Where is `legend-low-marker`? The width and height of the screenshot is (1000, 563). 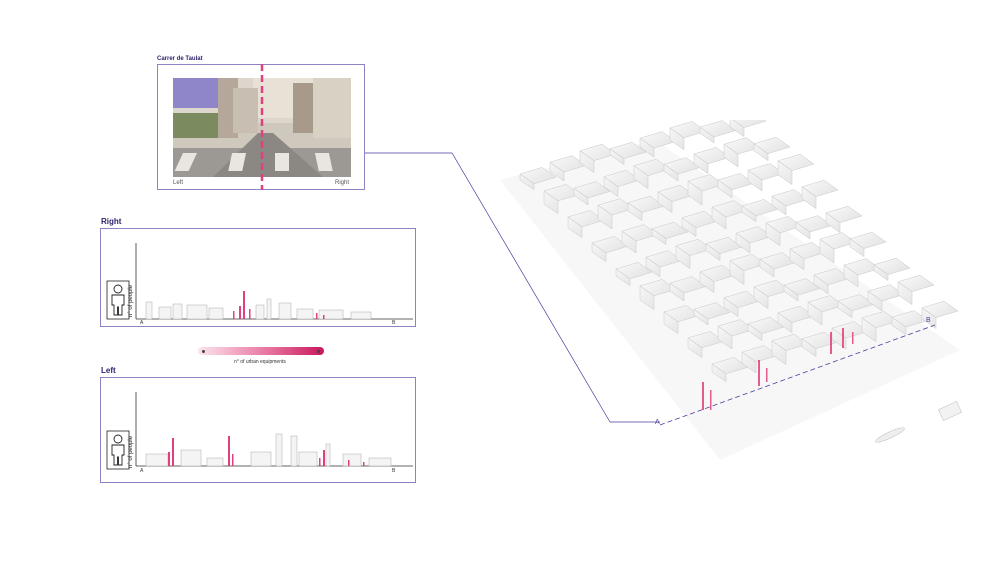
legend-low-marker is located at coordinates (203, 351).